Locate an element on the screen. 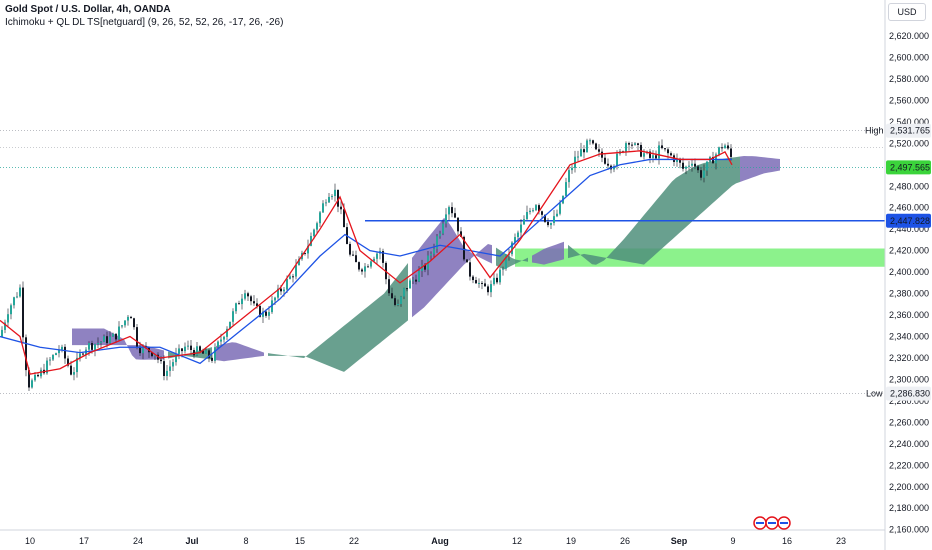 This screenshot has width=932, height=550. symbol-title: Gold Spot / U.S. Dollar, 4h, OANDA is located at coordinates (88, 9).